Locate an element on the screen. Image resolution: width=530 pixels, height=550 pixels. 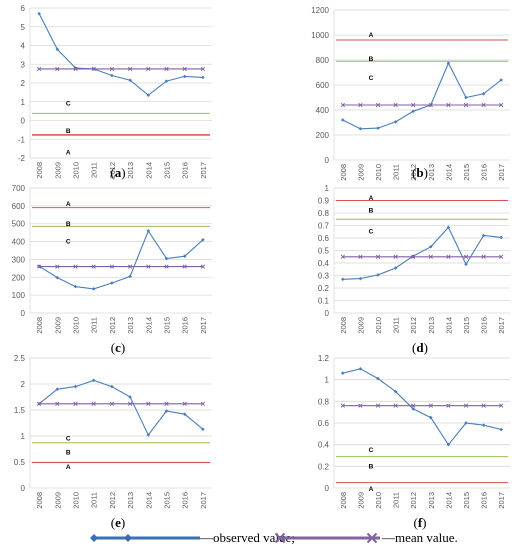
y-tick-label: 2 is located at coordinates (23, 83).